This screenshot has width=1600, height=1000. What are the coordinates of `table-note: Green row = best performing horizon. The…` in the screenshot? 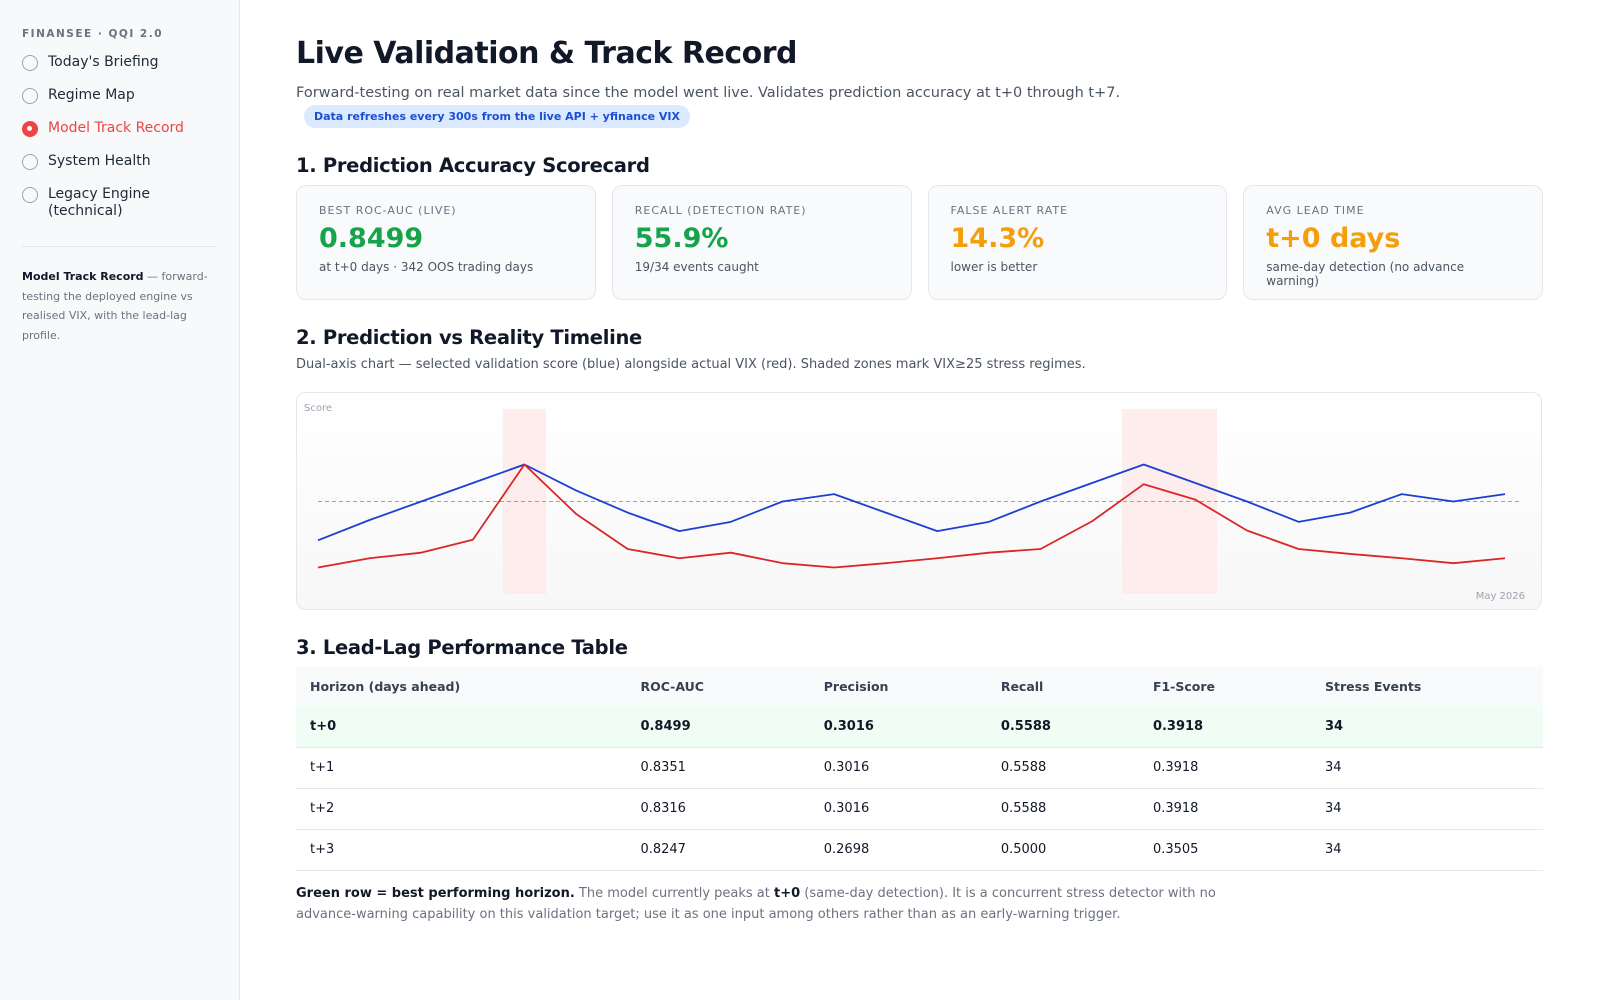 It's located at (786, 904).